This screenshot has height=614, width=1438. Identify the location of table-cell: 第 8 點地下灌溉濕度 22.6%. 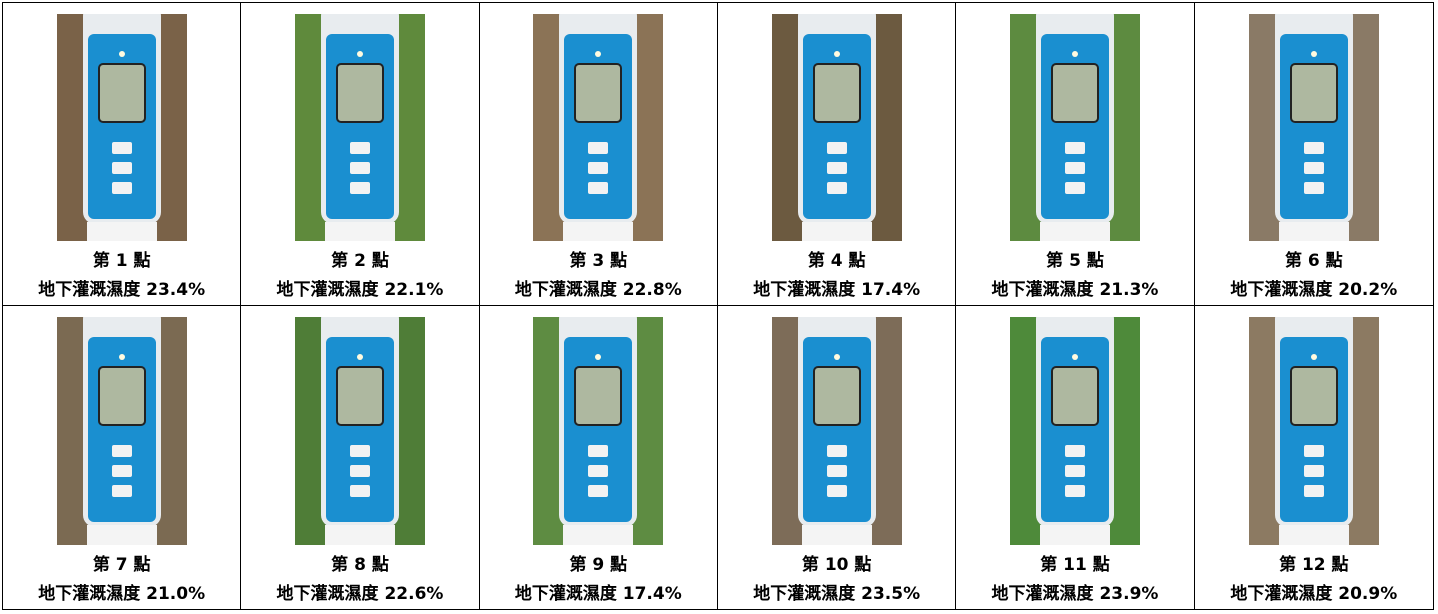
(360, 457).